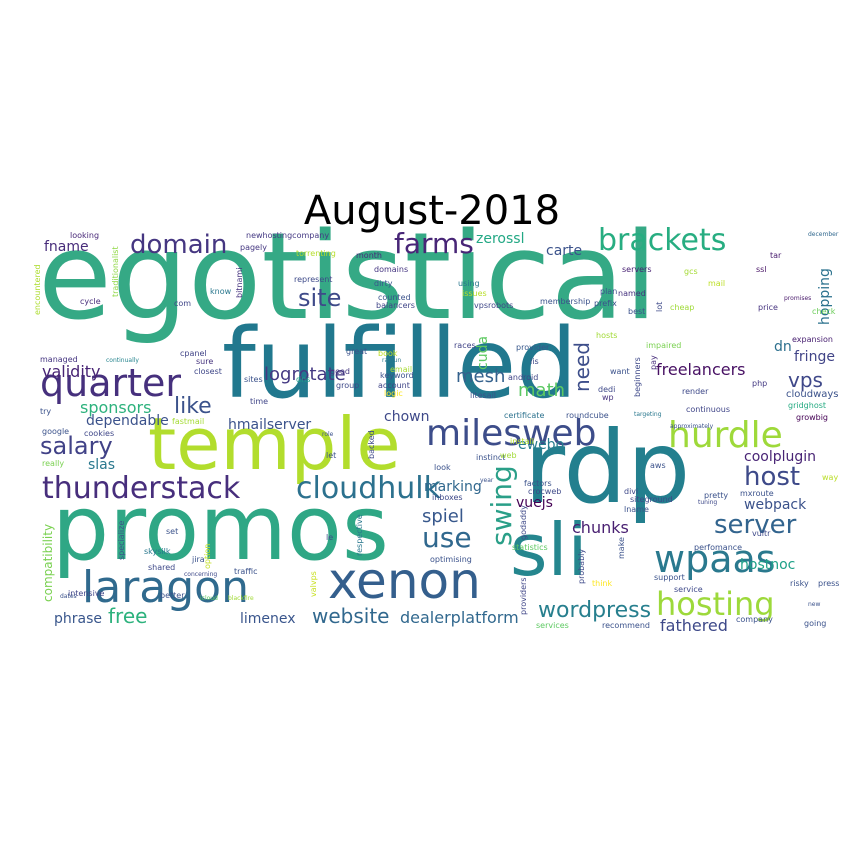 The height and width of the screenshot is (864, 864). Describe the element at coordinates (348, 277) in the screenshot. I see `cloud-word: egotistical` at that location.